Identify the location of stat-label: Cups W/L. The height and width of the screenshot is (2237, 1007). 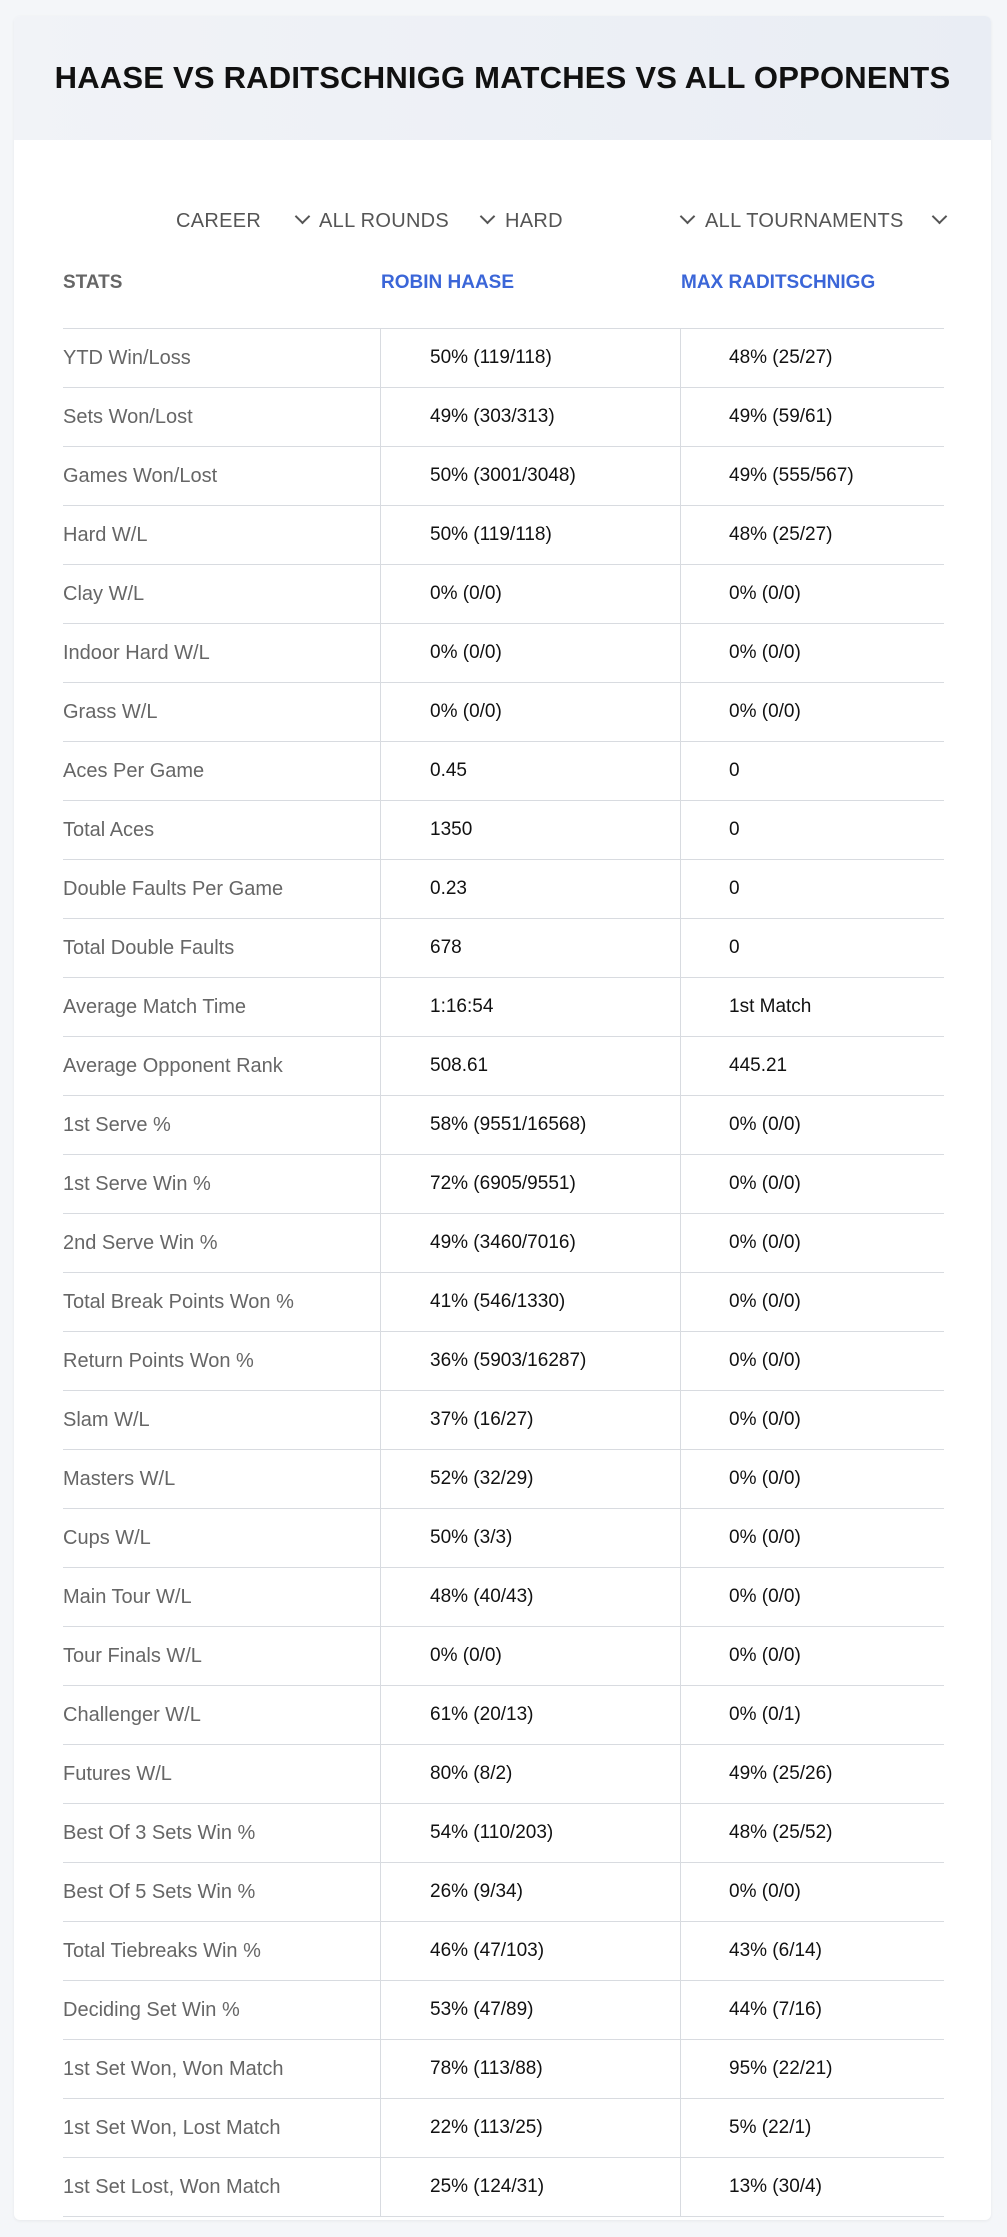
(107, 1537).